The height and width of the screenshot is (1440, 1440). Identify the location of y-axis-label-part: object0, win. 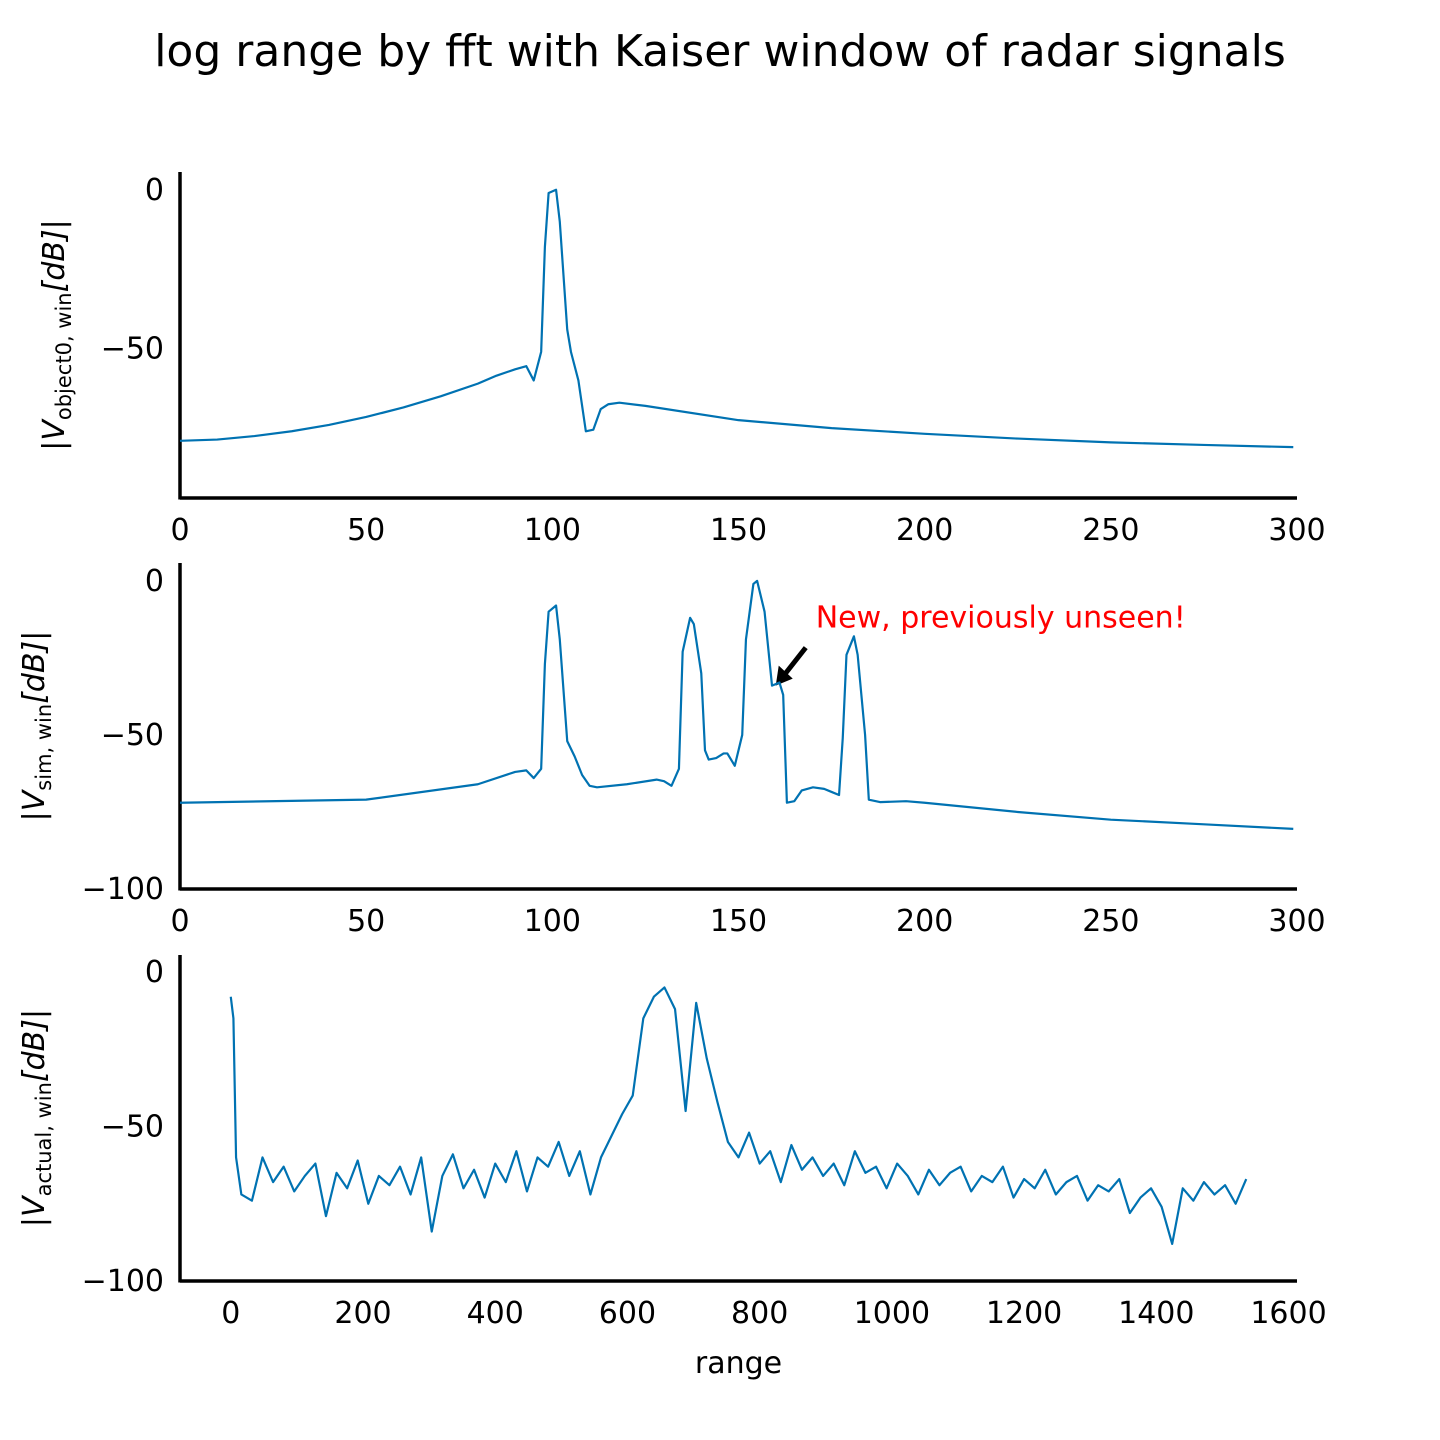
(64, 356).